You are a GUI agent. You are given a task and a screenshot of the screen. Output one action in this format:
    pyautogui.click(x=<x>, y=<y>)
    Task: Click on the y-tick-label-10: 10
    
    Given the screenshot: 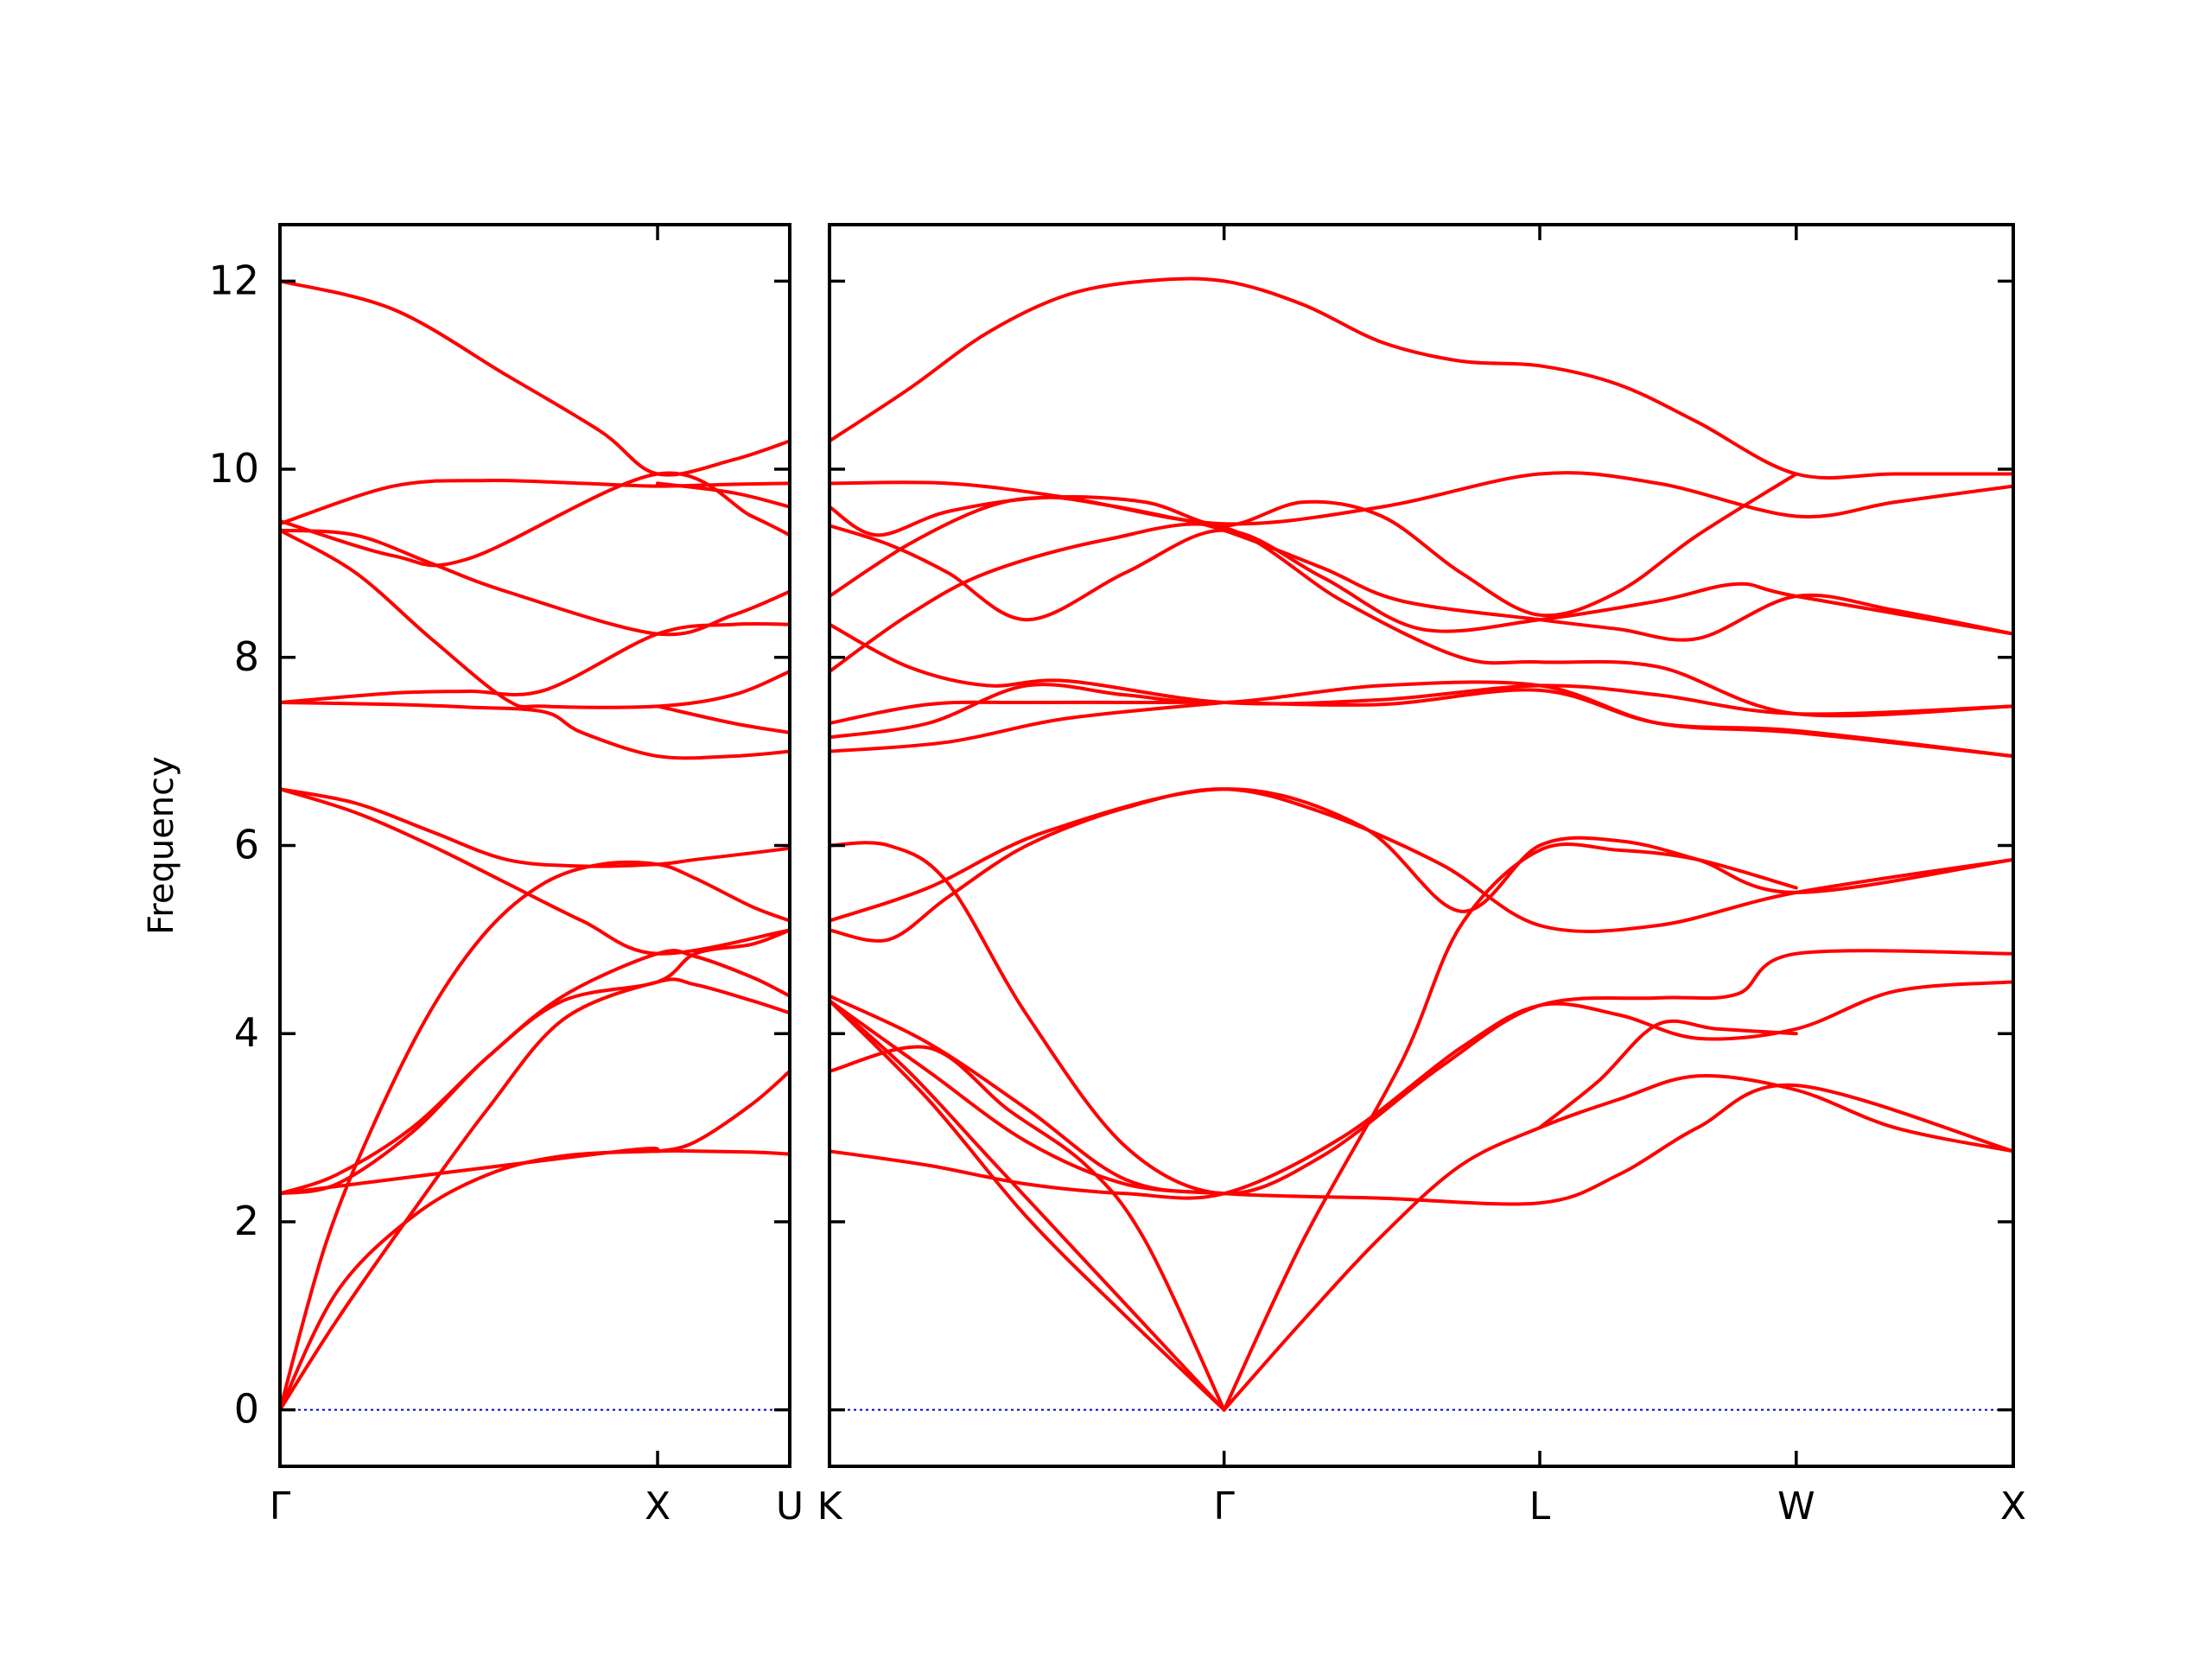 What is the action you would take?
    pyautogui.click(x=233, y=468)
    